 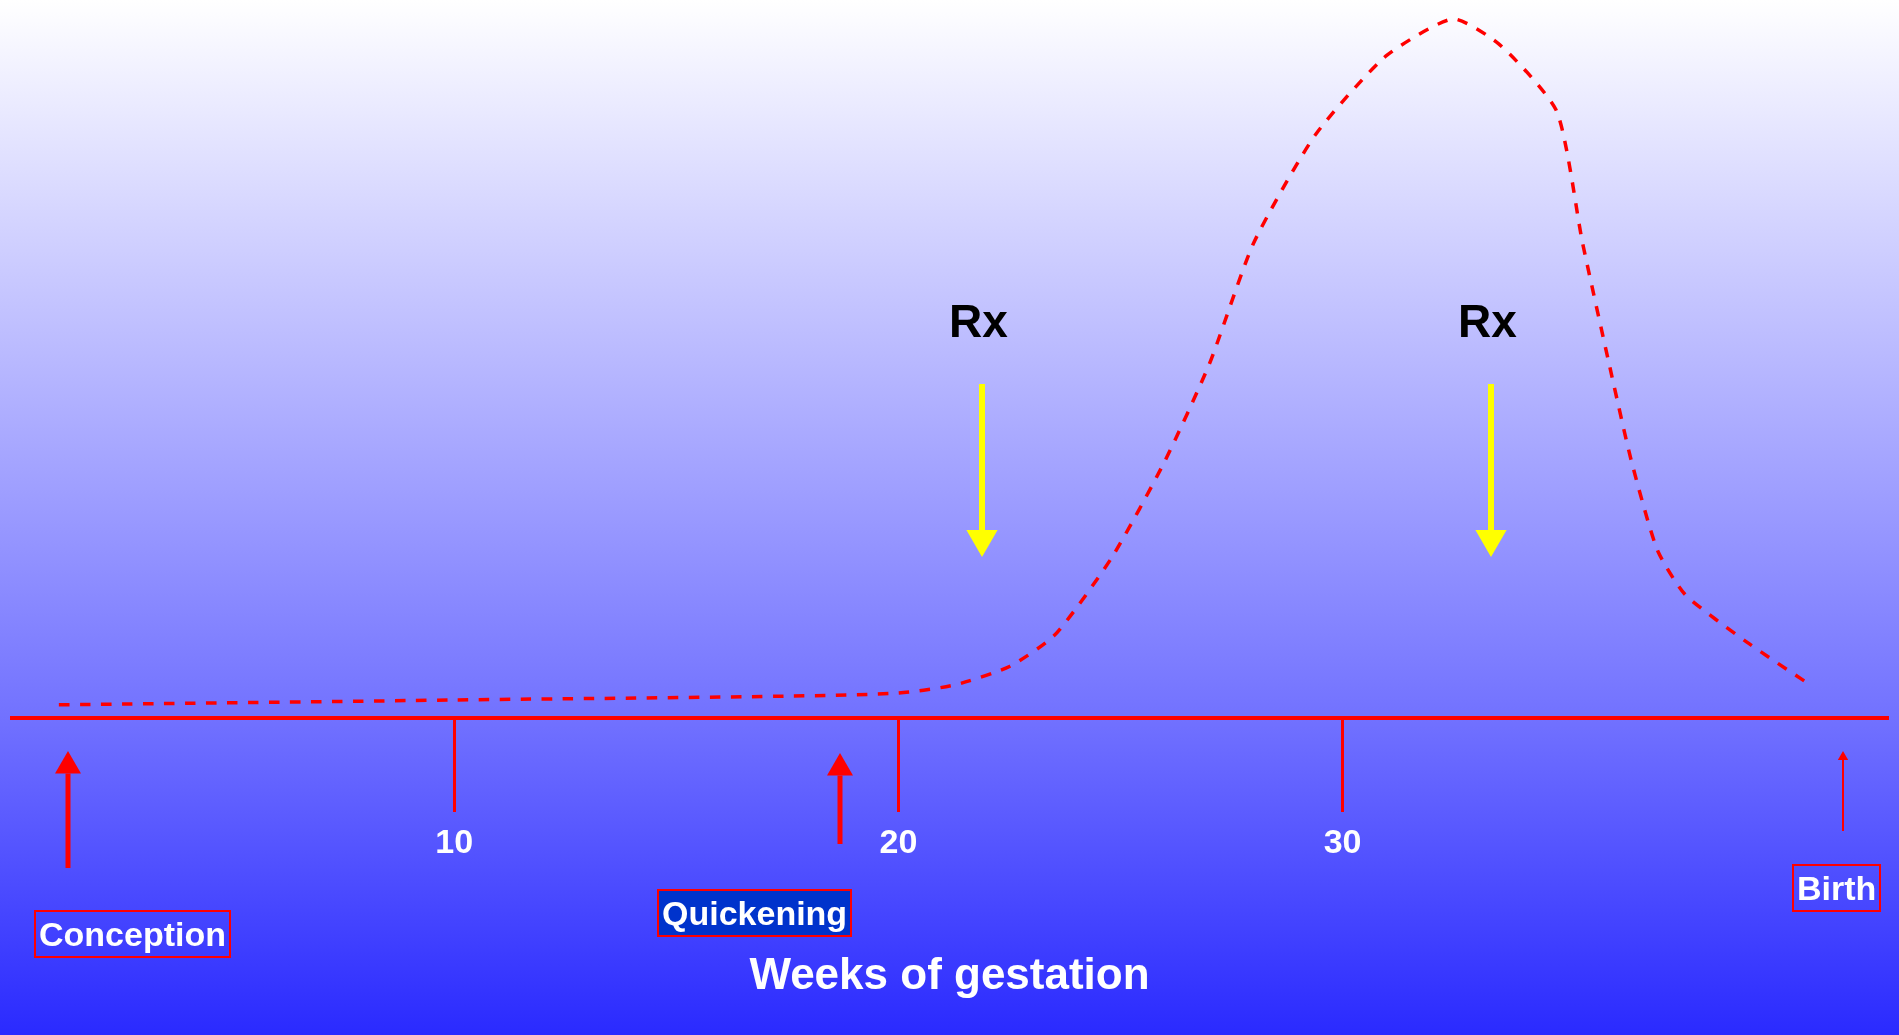 What do you see at coordinates (1837, 888) in the screenshot?
I see `text: Birth` at bounding box center [1837, 888].